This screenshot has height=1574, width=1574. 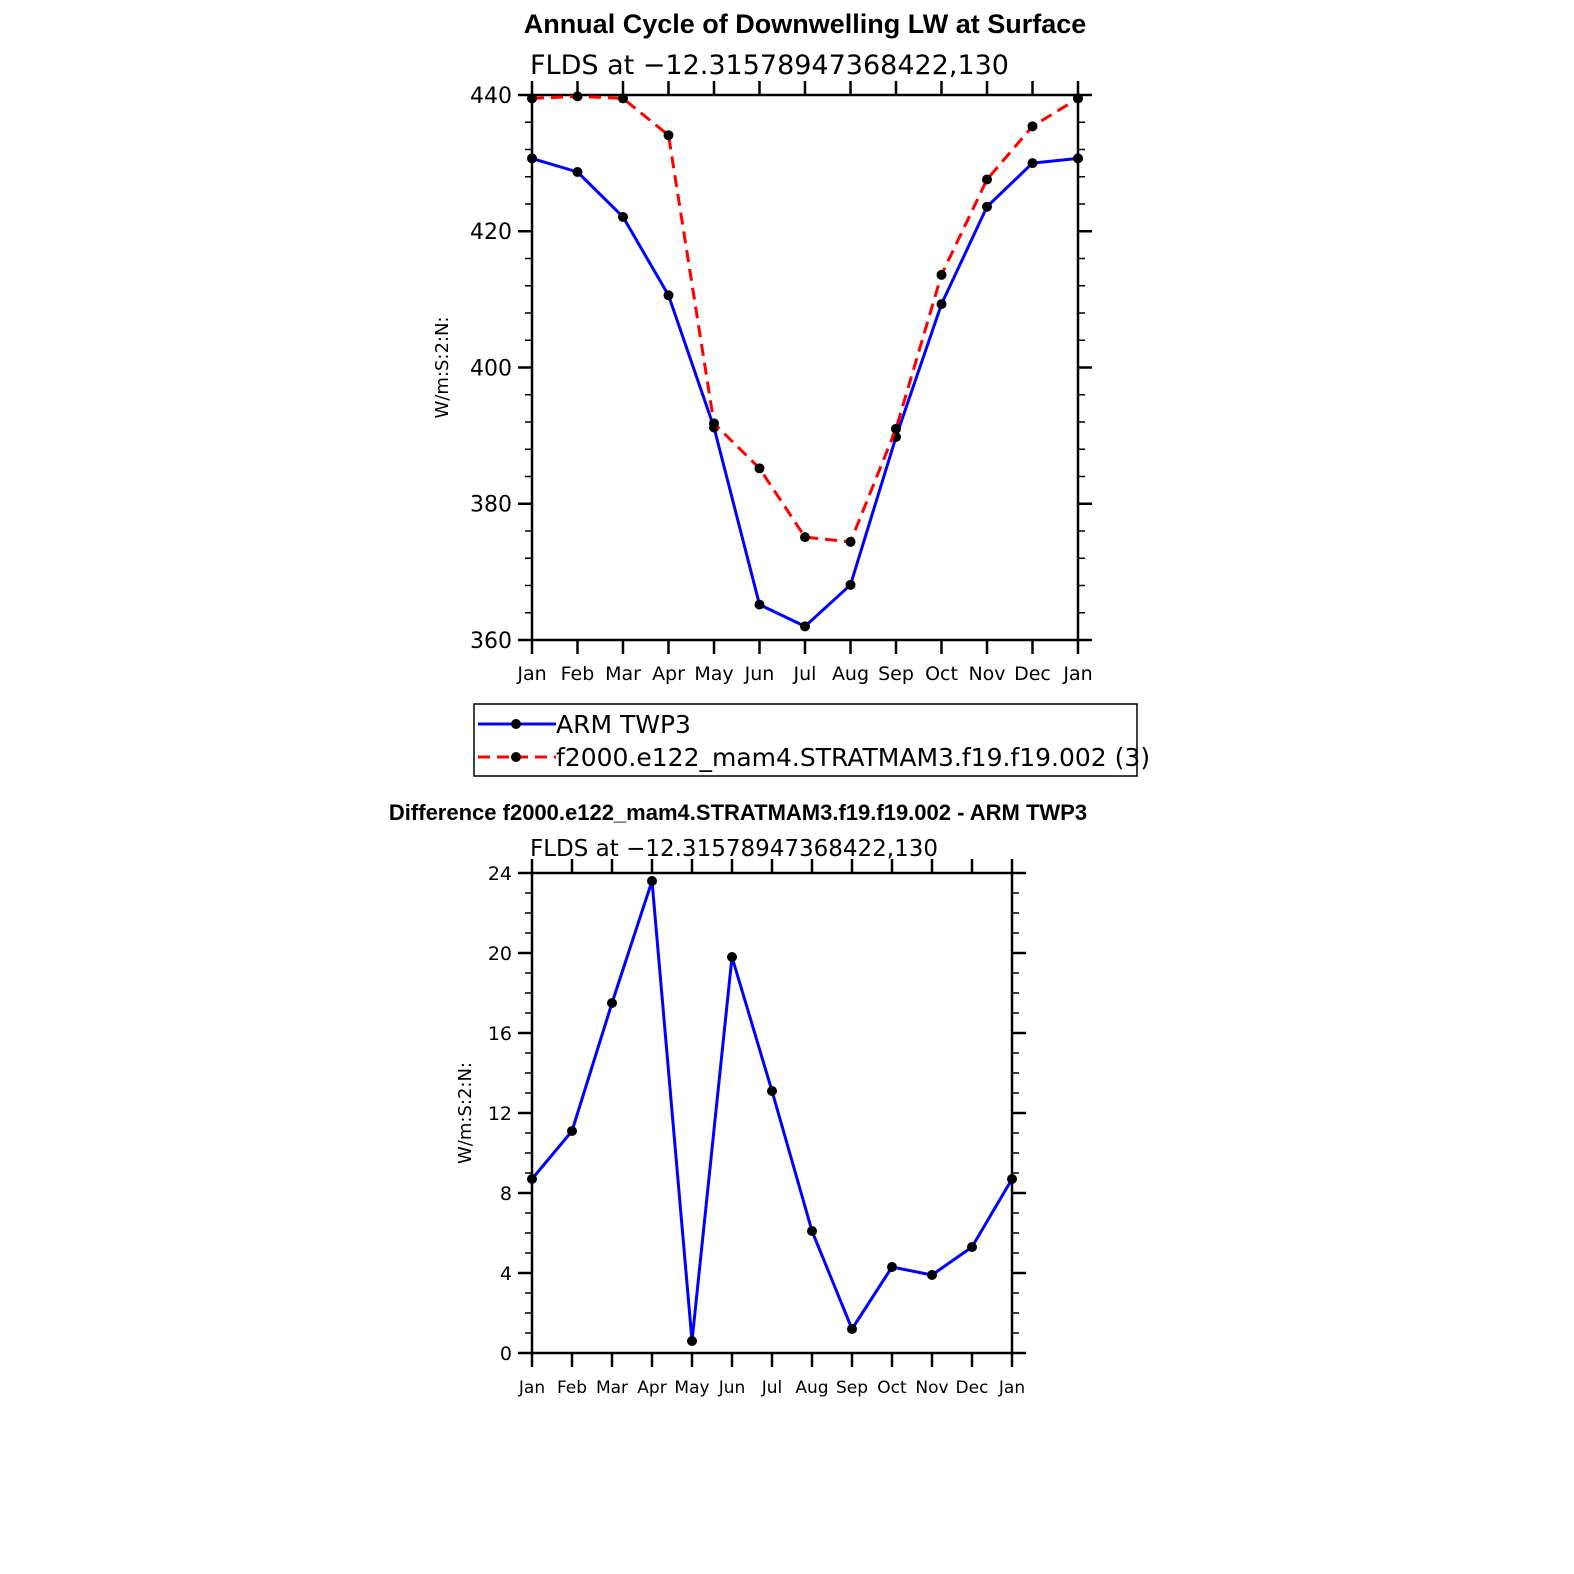 What do you see at coordinates (623, 724) in the screenshot?
I see `legend-label-1: ARM TWP3` at bounding box center [623, 724].